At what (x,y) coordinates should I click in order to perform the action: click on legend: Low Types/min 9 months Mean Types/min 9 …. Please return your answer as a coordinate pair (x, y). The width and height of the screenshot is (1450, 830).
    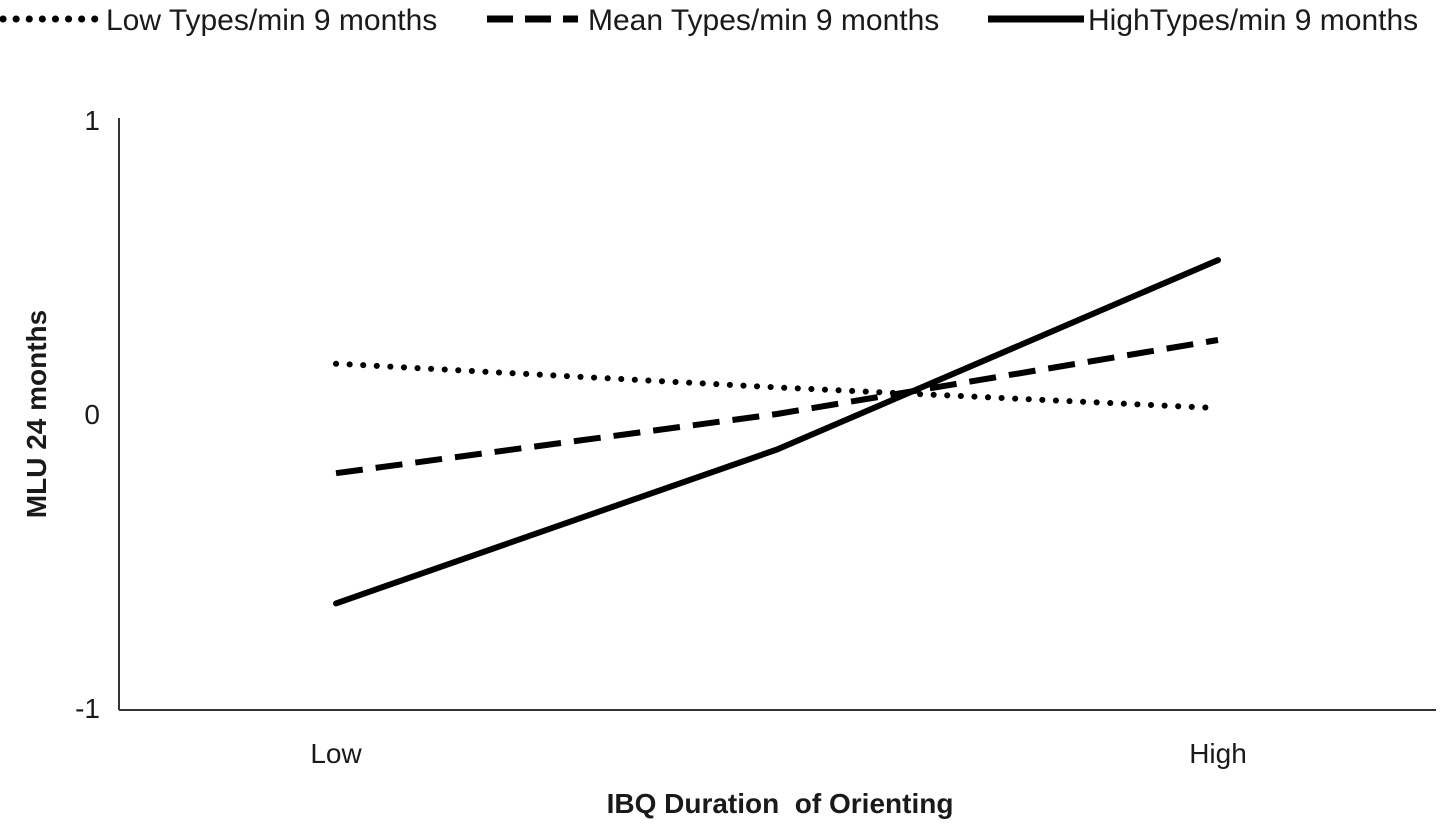
    Looking at the image, I should click on (709, 20).